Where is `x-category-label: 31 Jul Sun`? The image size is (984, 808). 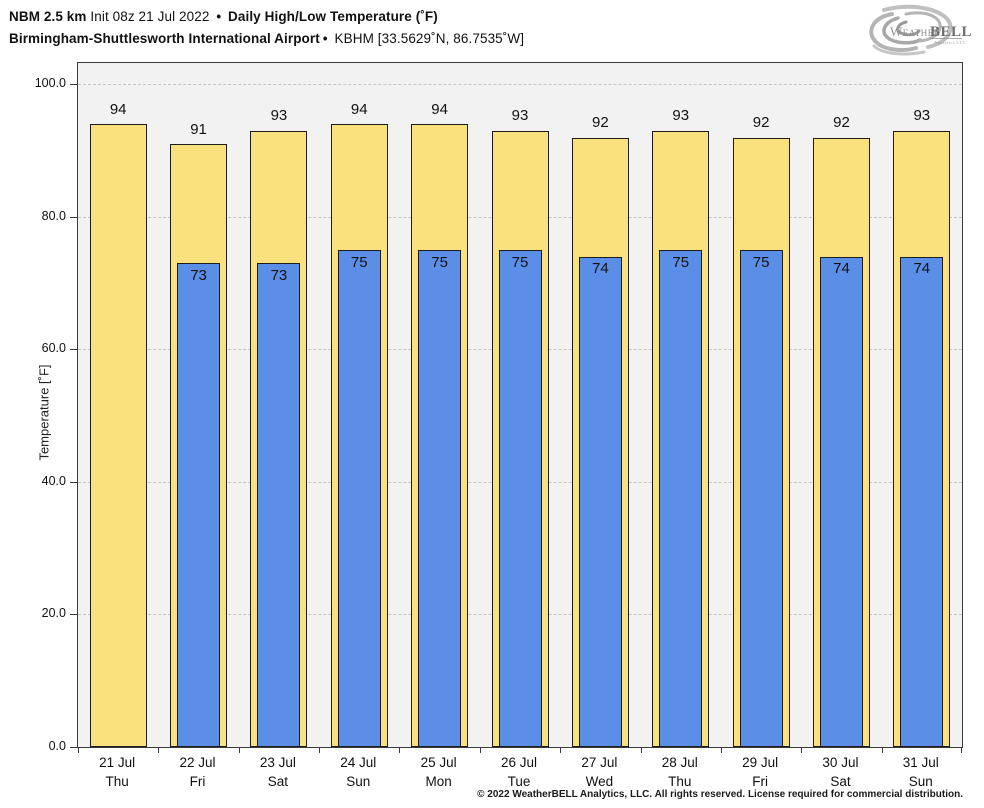 x-category-label: 31 Jul Sun is located at coordinates (921, 772).